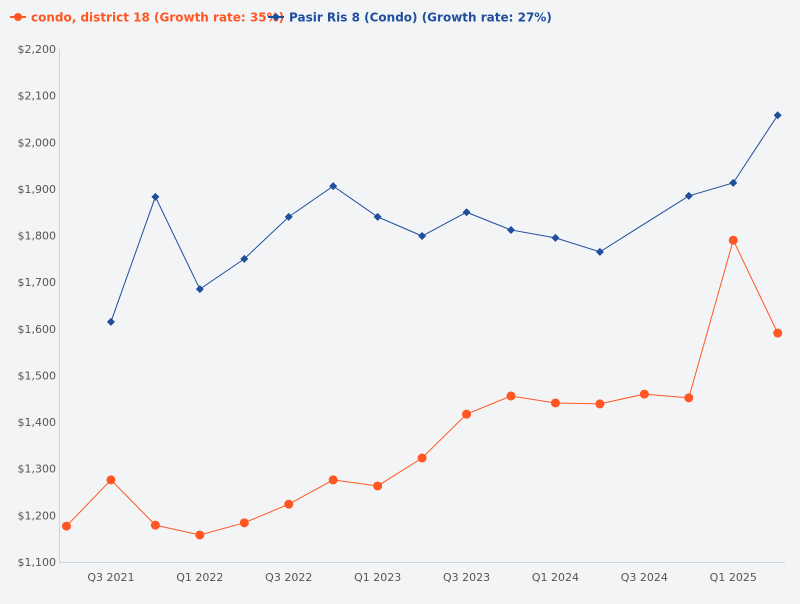  Describe the element at coordinates (37, 469) in the screenshot. I see `y-tick-label: $1,300` at that location.